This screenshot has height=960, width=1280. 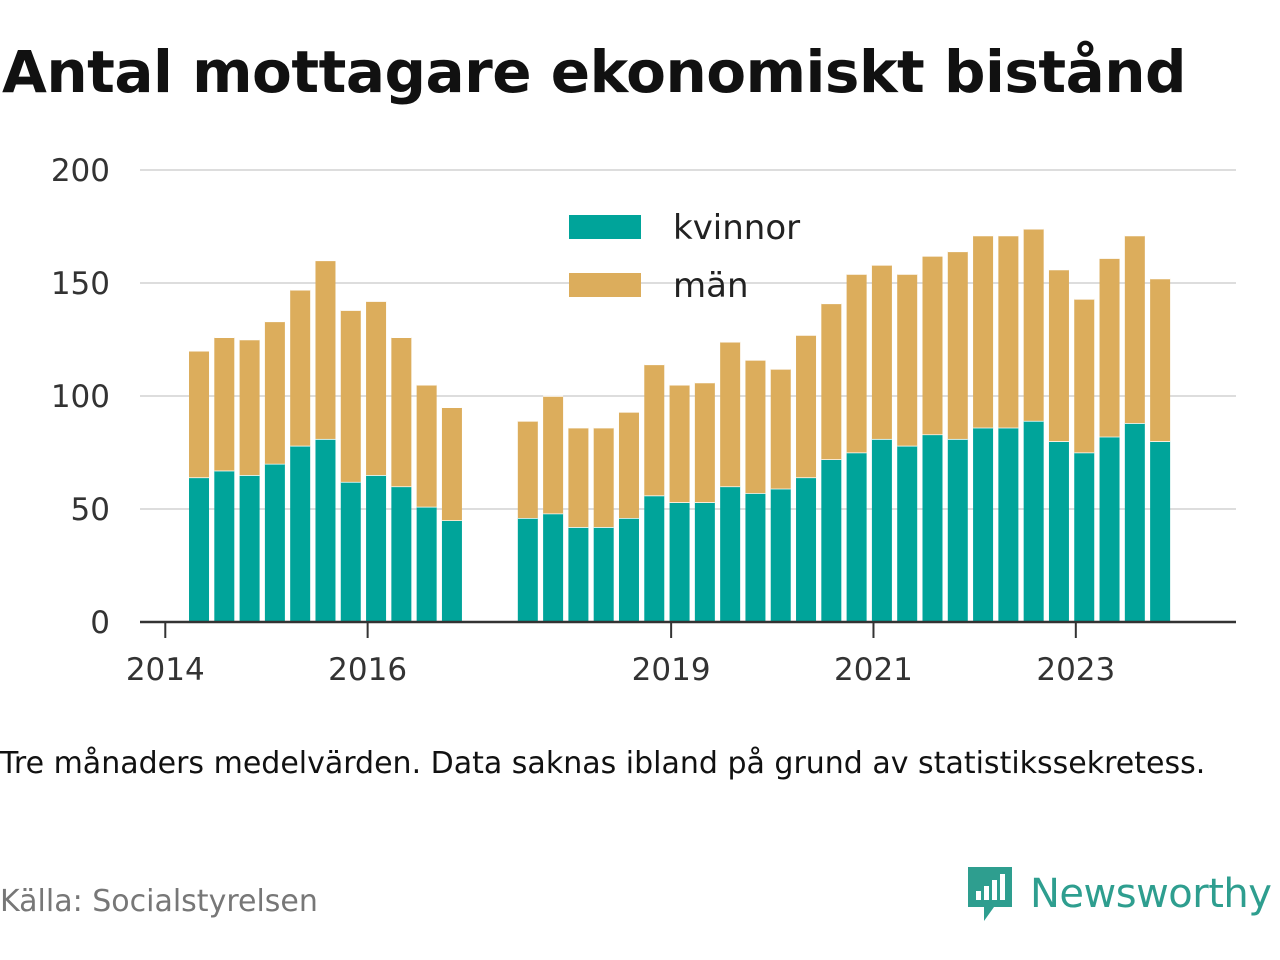 I want to click on y-axis: 0 50 100 150 200, so click(x=80, y=397).